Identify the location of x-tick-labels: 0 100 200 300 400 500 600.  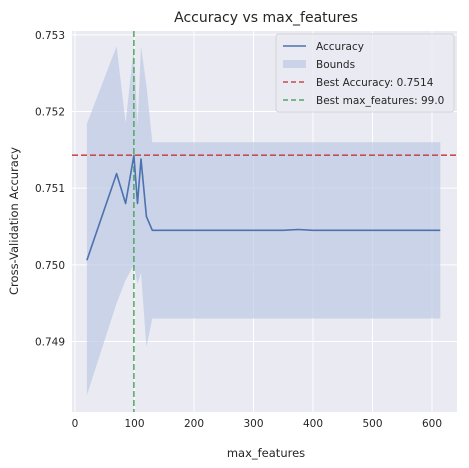
(257, 424).